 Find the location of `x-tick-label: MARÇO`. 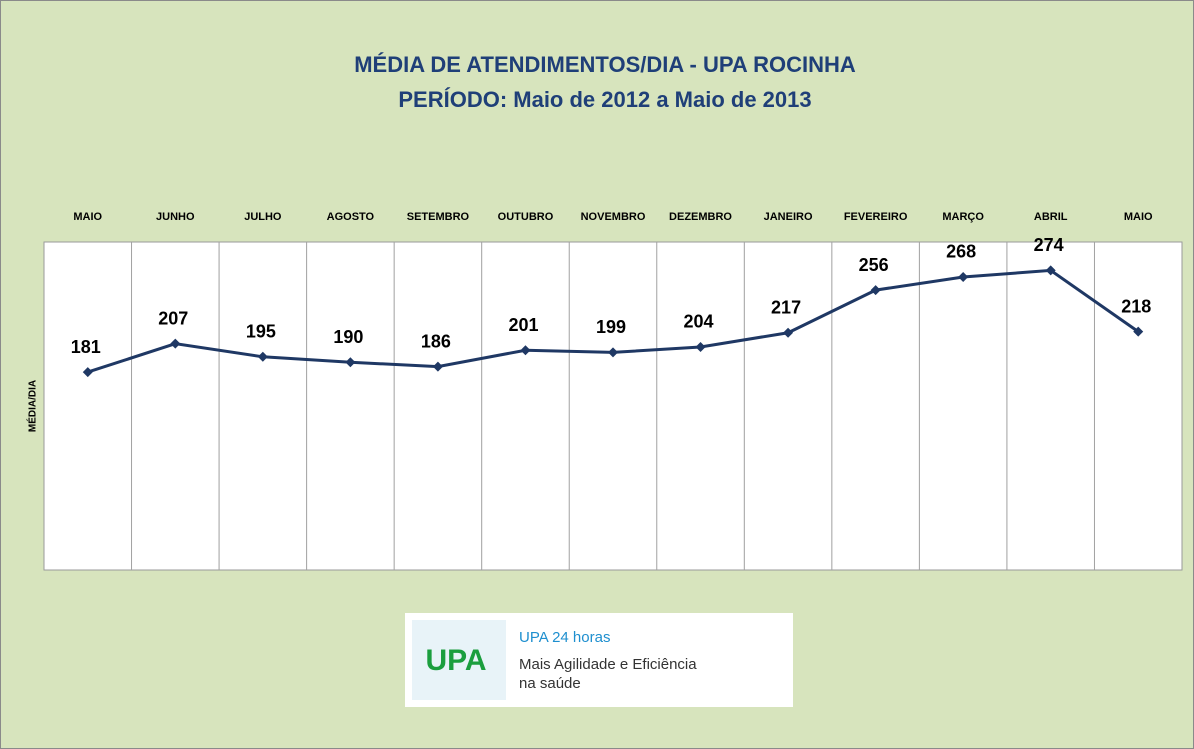

x-tick-label: MARÇO is located at coordinates (963, 217).